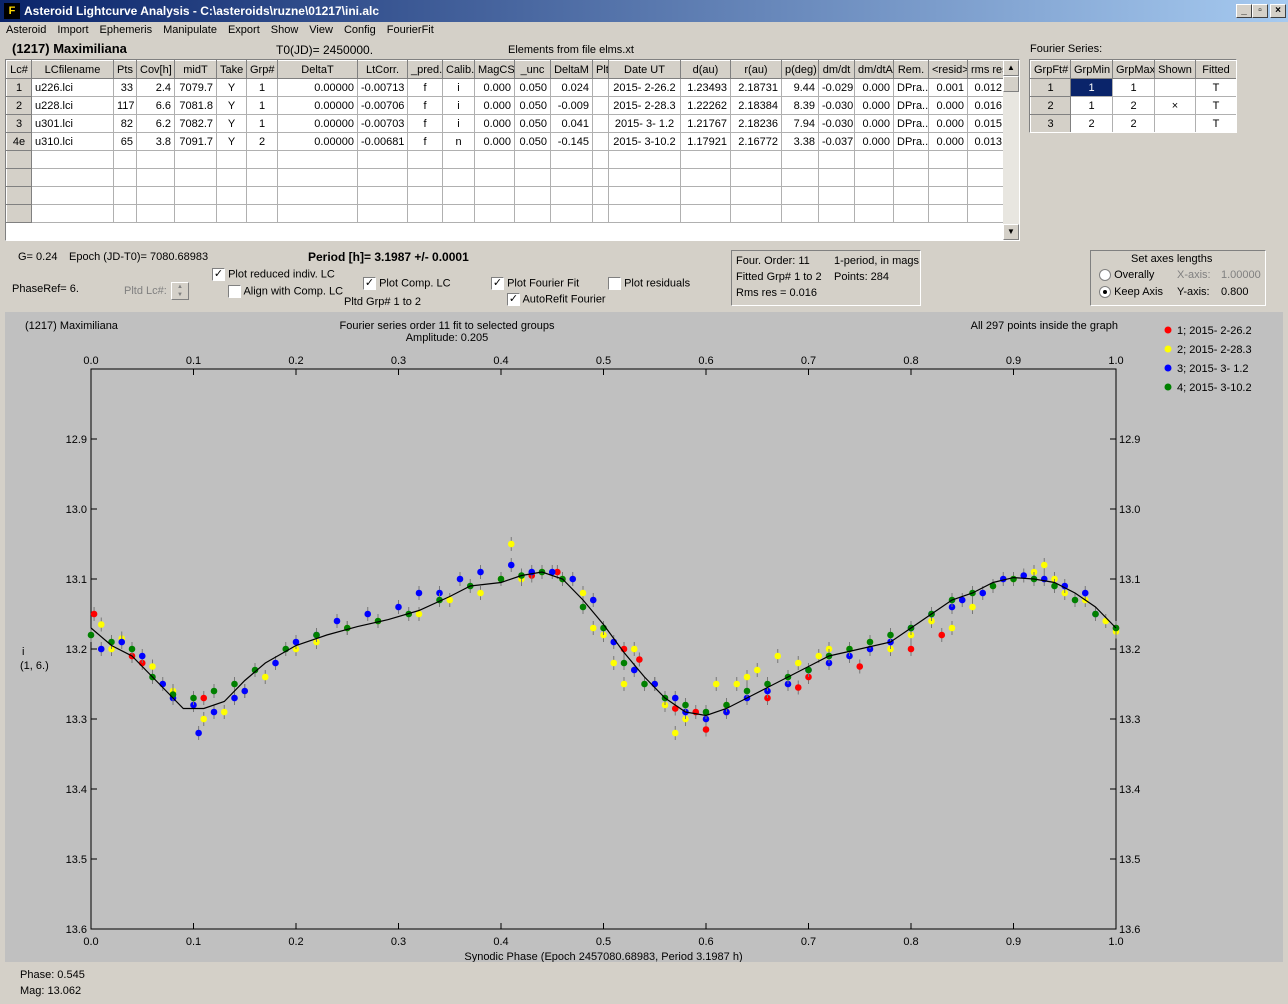 Image resolution: width=1288 pixels, height=1004 pixels. I want to click on menu-view: View, so click(321, 30).